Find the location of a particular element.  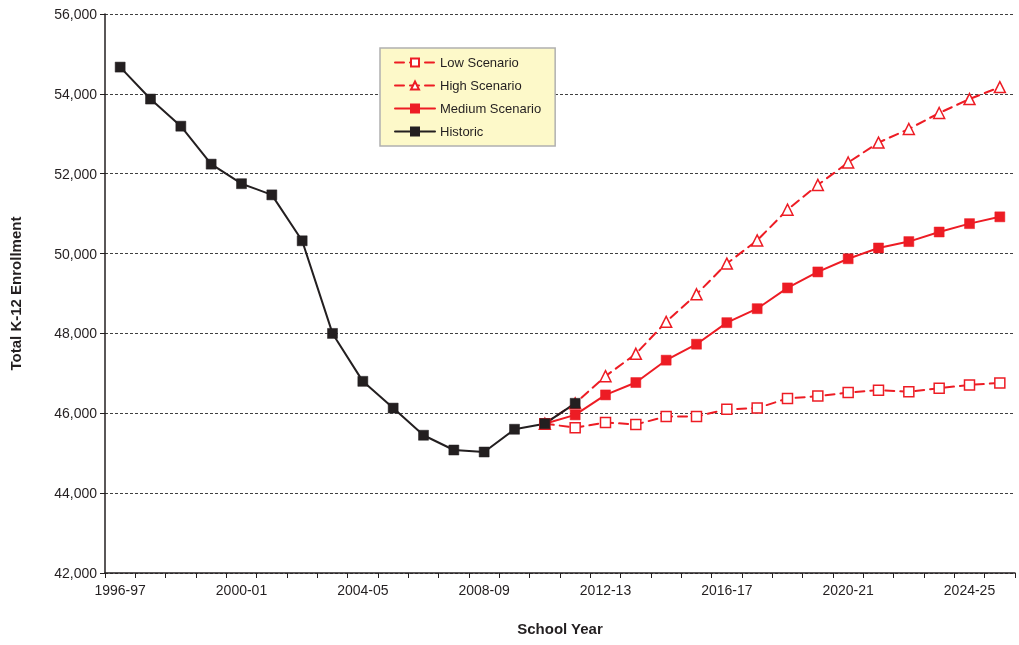

y-tick-label: 44,000 is located at coordinates (76, 493).